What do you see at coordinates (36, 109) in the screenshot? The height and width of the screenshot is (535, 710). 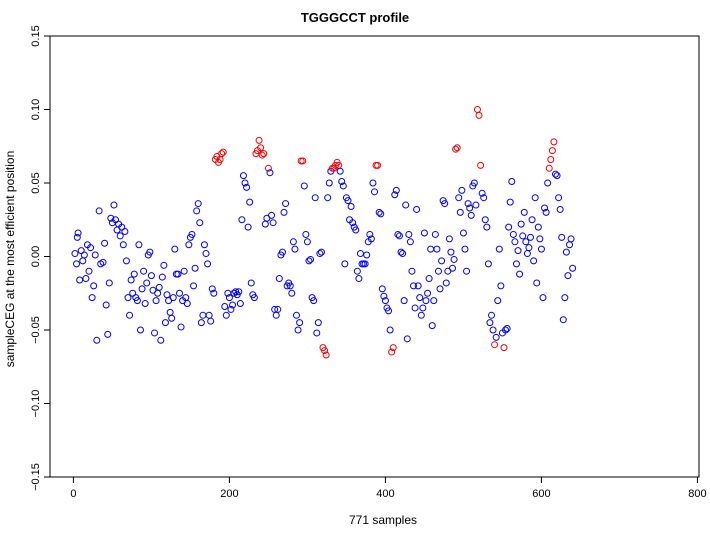 I see `y-tick-label: 0.10` at bounding box center [36, 109].